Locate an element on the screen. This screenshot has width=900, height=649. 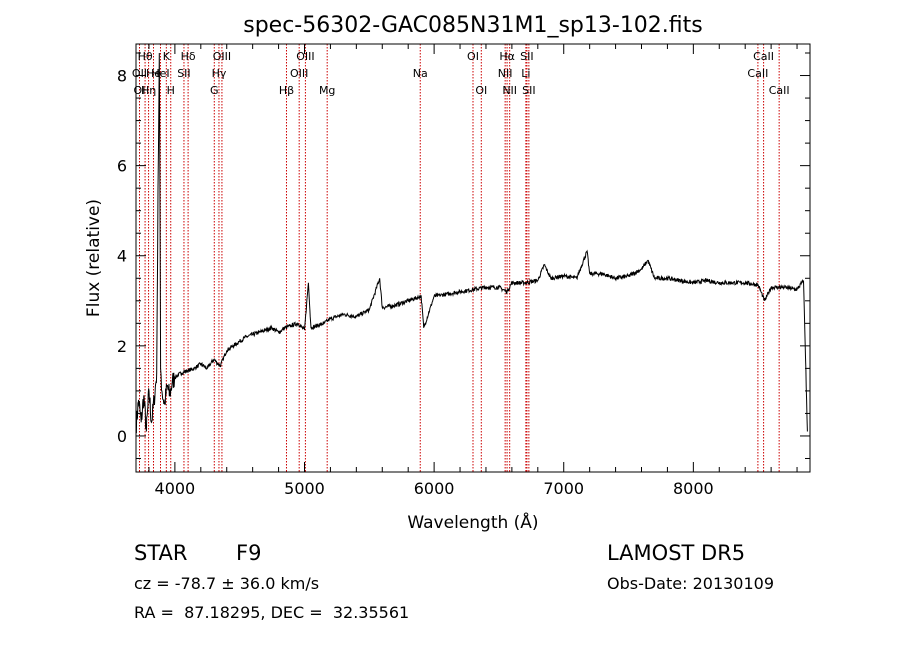
ra-dec: RA = 87.18295, DEC = 32.35561 is located at coordinates (272, 612).